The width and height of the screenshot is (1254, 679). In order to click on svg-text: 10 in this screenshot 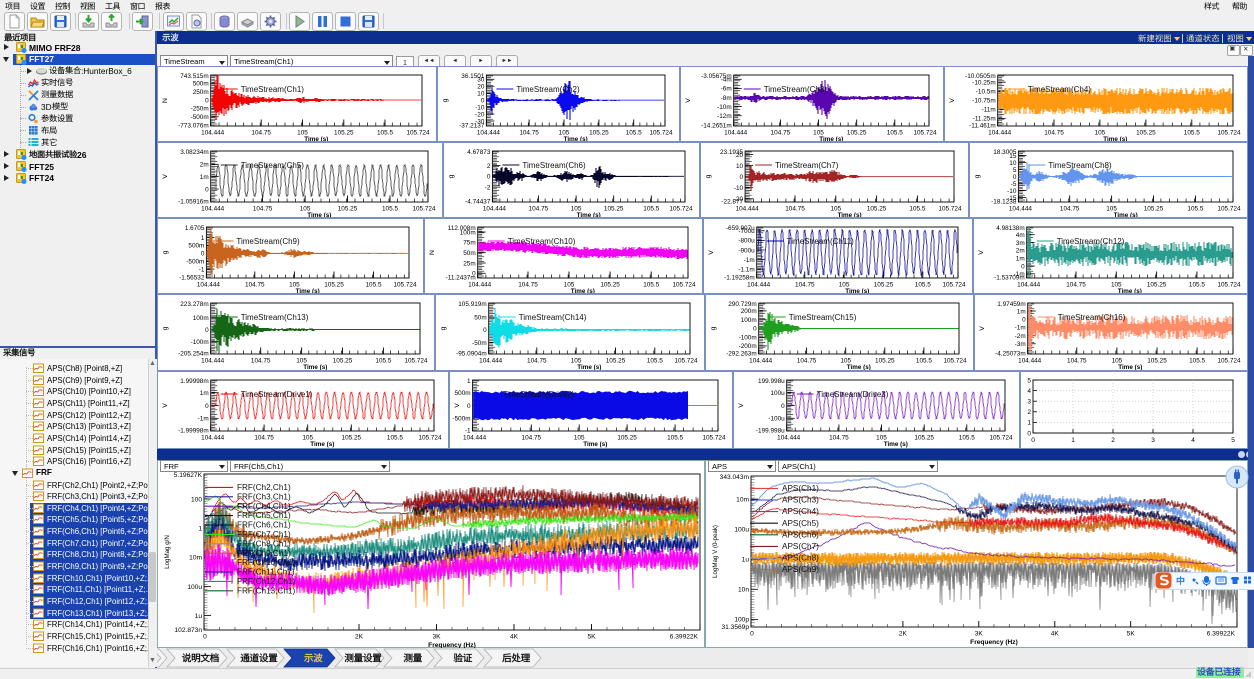, I will do `click(1013, 163)`.